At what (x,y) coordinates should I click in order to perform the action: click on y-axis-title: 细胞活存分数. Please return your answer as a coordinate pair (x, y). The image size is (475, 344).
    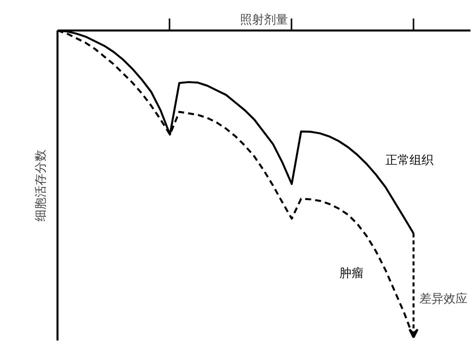
    Looking at the image, I should click on (41, 186).